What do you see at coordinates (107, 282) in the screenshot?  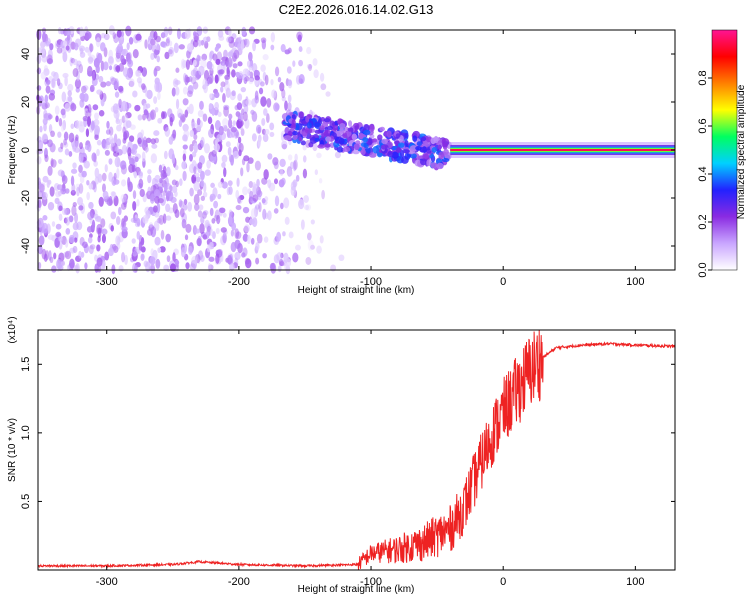 I see `x-tick-label: -300` at bounding box center [107, 282].